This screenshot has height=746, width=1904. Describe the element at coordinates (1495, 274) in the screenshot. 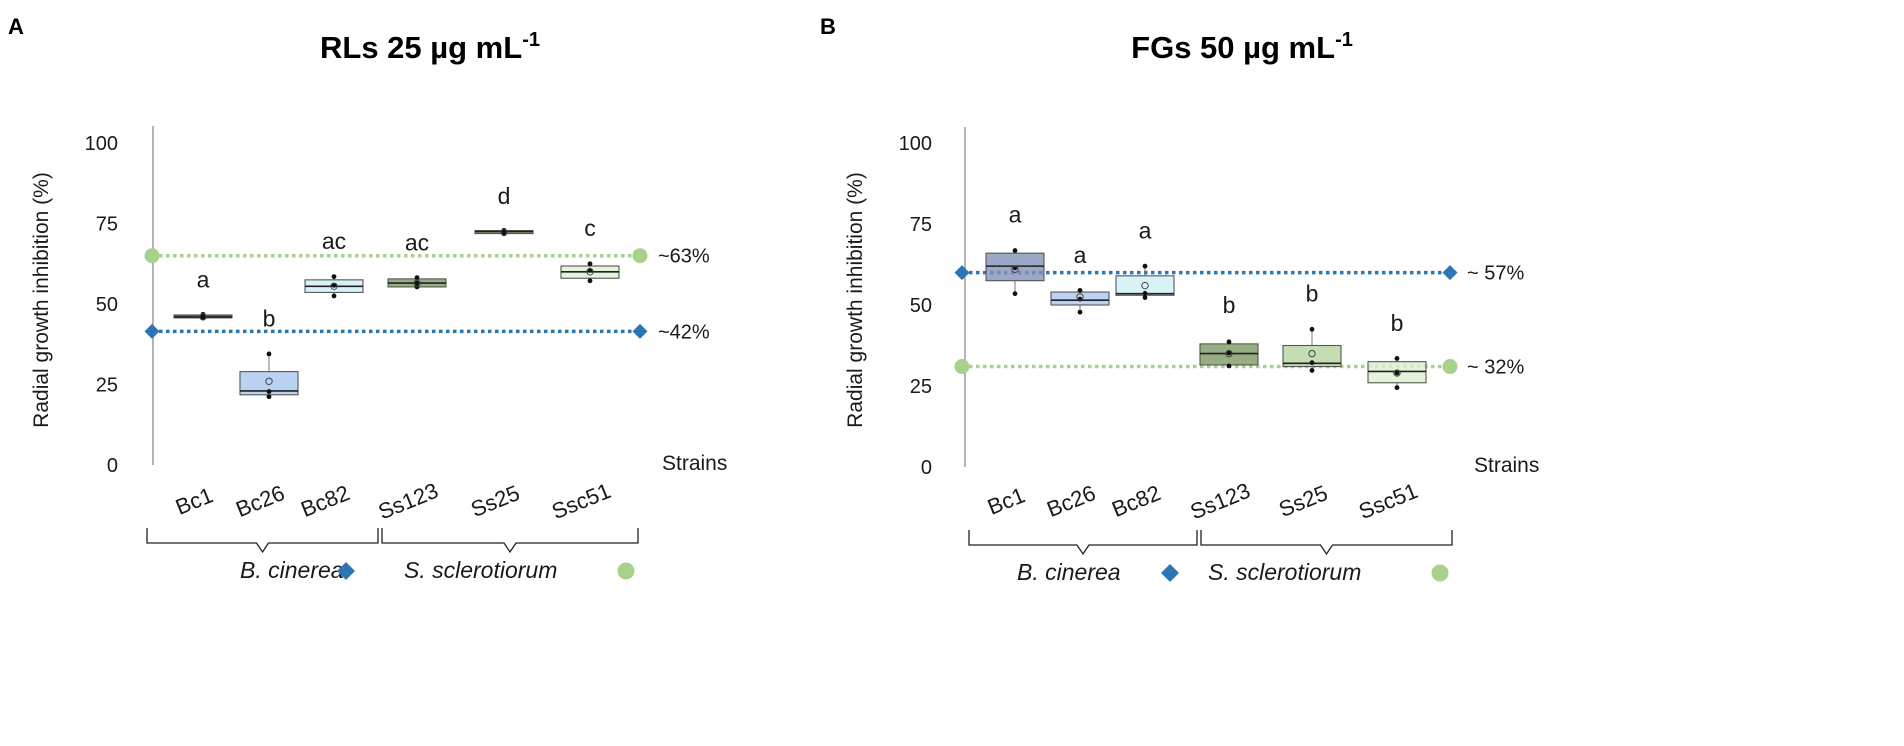

I see `reference-line-label: ~ 57%` at that location.